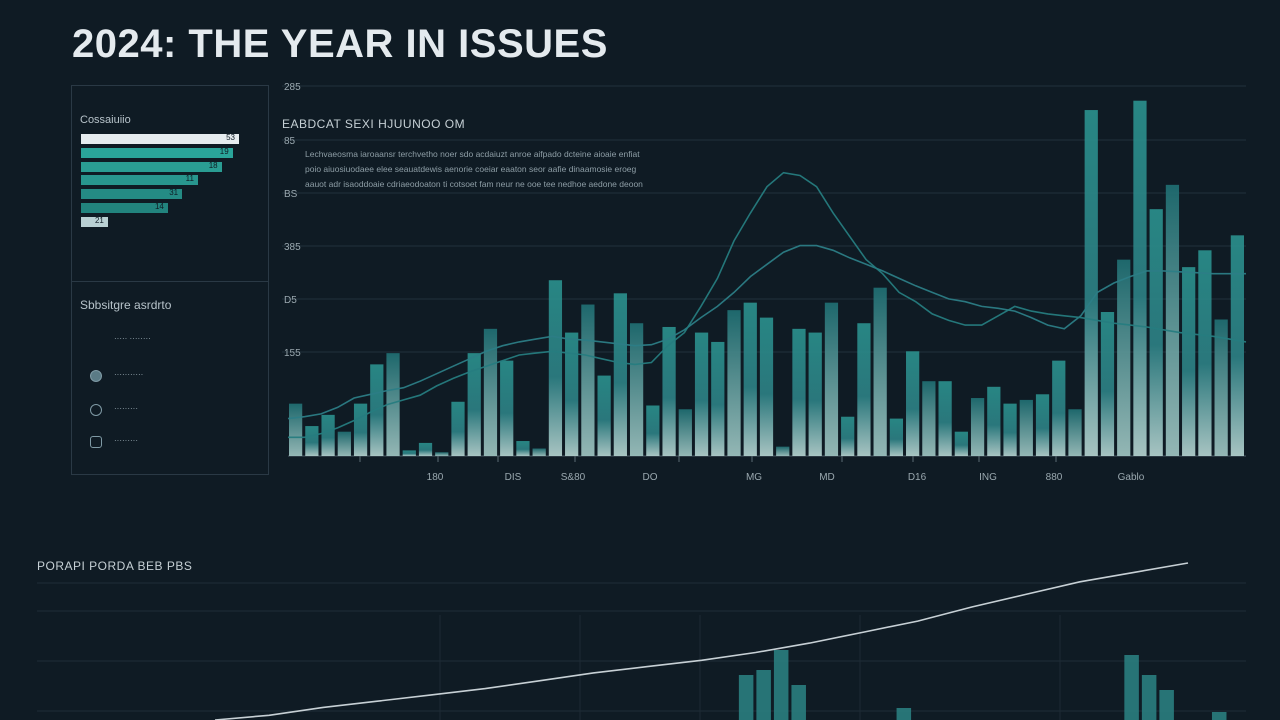 This screenshot has width=1280, height=720. What do you see at coordinates (174, 193) in the screenshot?
I see `hbar-value-label: 31` at bounding box center [174, 193].